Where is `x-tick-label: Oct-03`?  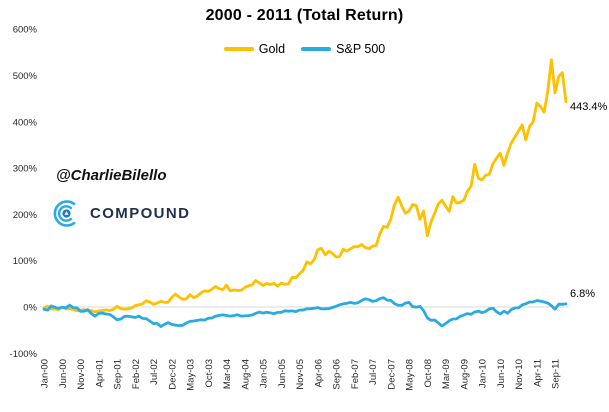 x-tick-label: Oct-03 is located at coordinates (209, 373).